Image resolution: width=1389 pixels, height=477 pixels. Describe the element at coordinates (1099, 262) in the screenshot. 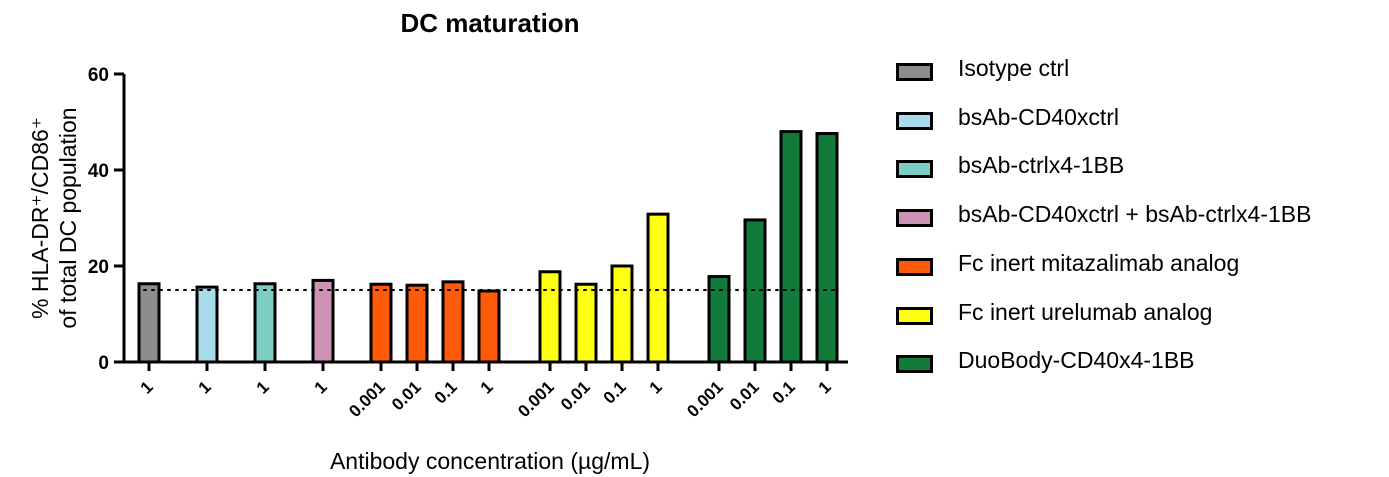

I see `legend-label: Fc inert mitazalimab analog` at that location.